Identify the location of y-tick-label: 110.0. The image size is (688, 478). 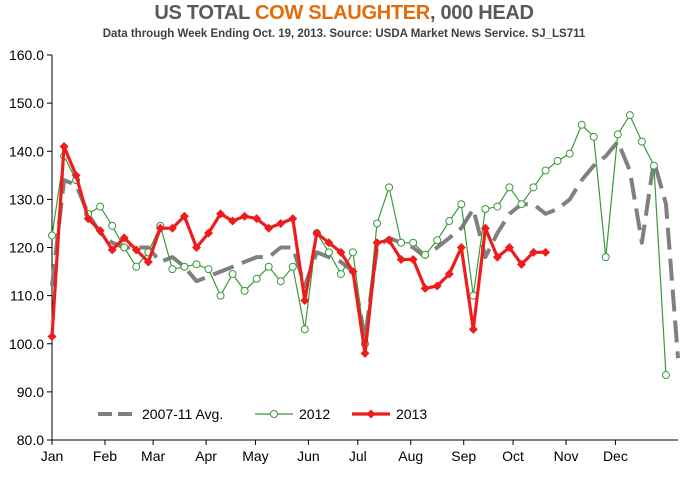
(27, 296).